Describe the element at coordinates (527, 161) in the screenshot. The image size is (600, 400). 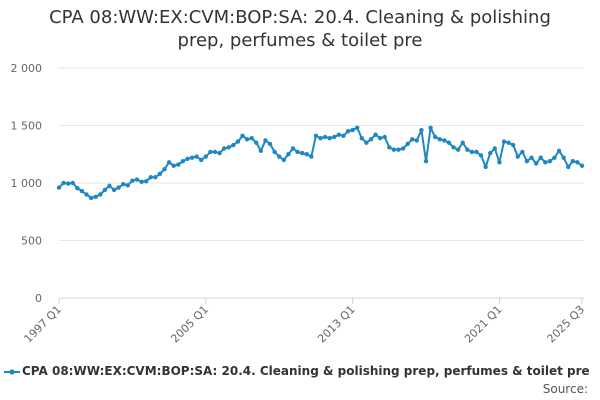
I see `data-point: 2022 Q3: 1190` at that location.